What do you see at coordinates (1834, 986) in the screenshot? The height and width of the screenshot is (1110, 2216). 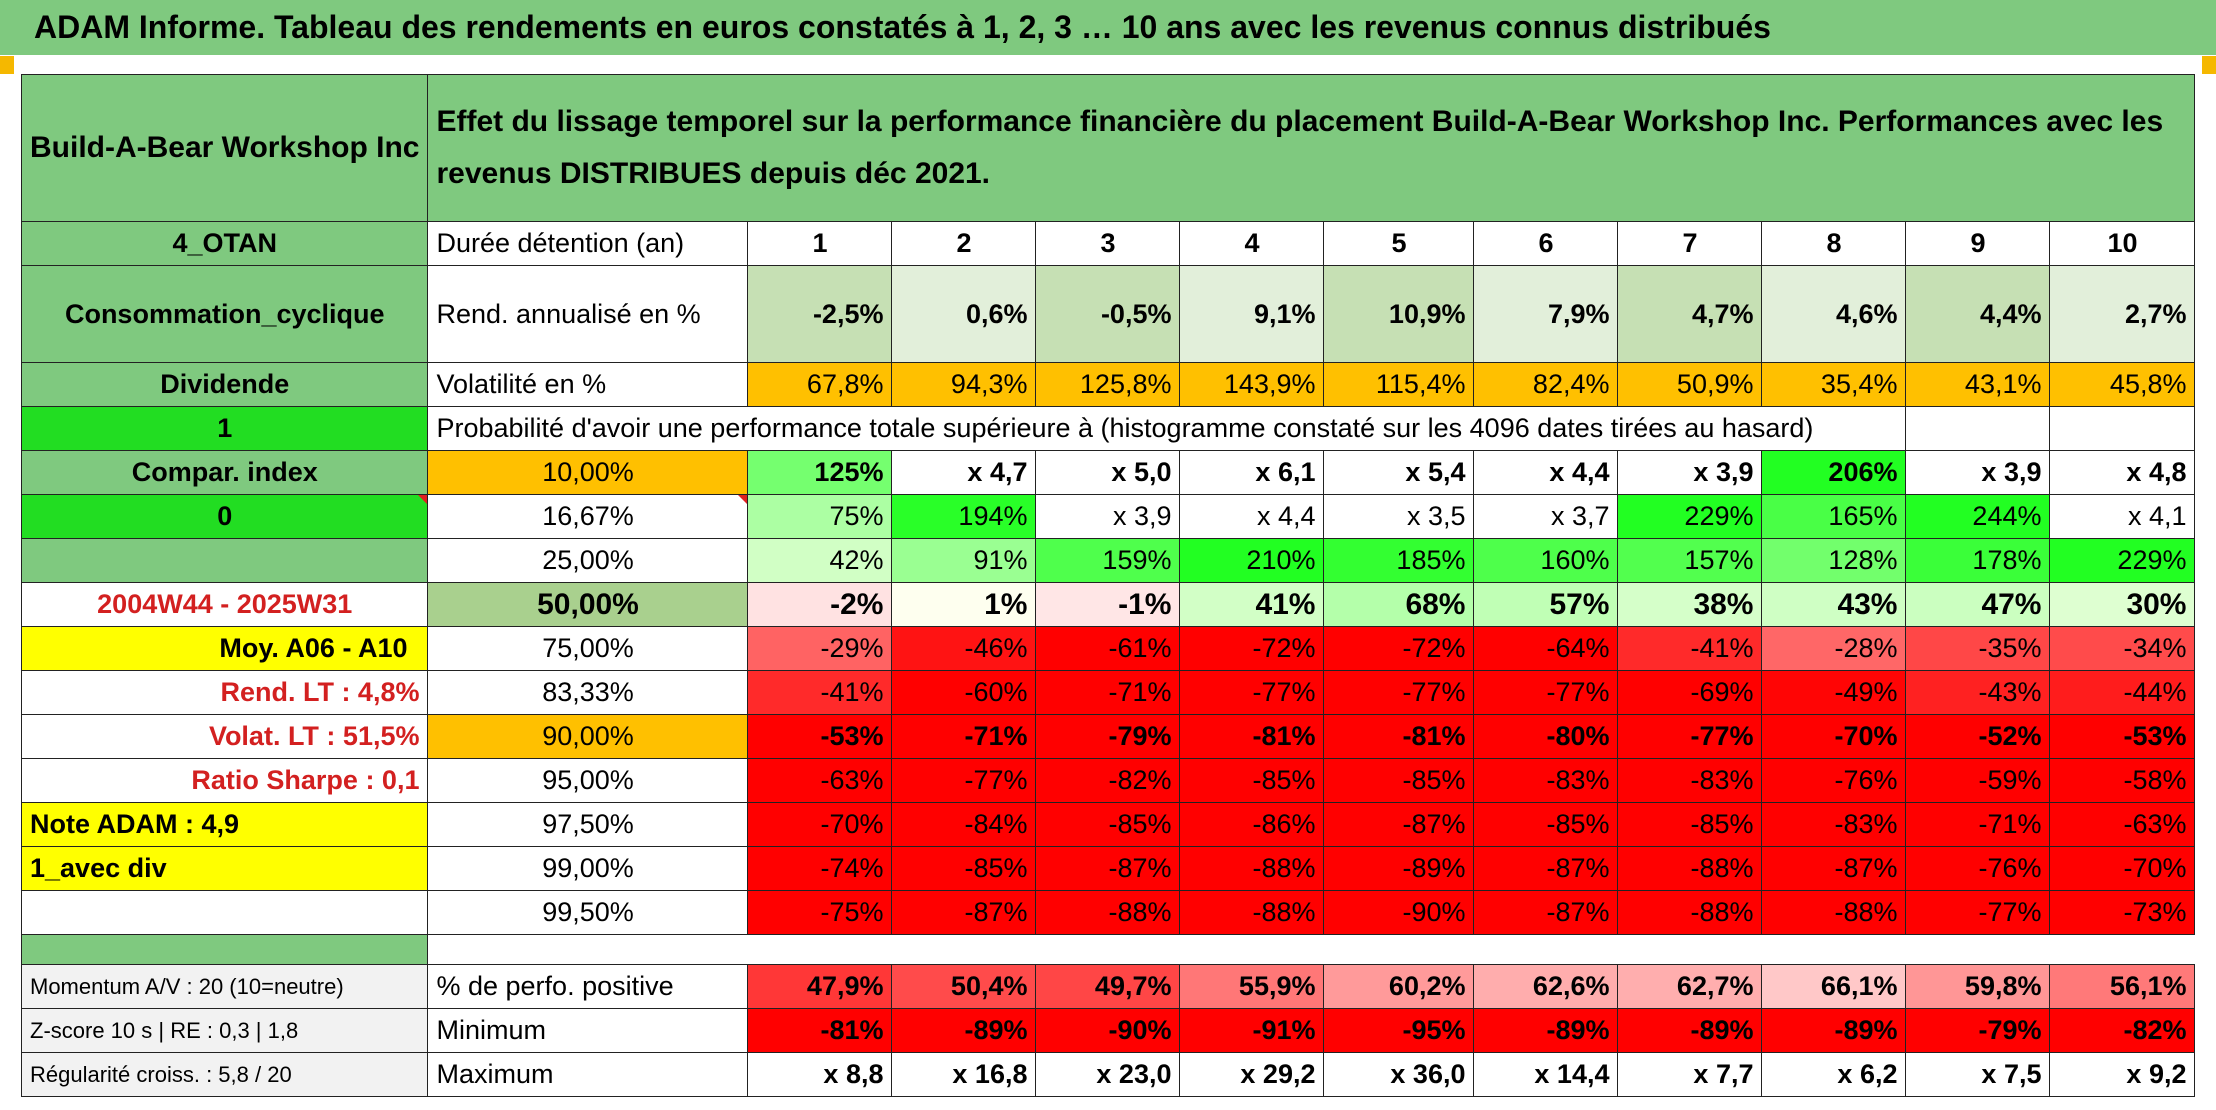 I see `positive-perf-value: 66,1%` at bounding box center [1834, 986].